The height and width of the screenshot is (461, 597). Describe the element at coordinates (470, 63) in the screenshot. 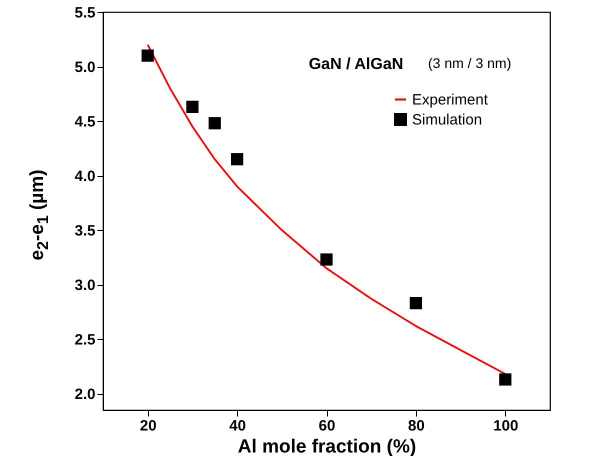

I see `annotation: (3 nm / 3 nm)` at that location.